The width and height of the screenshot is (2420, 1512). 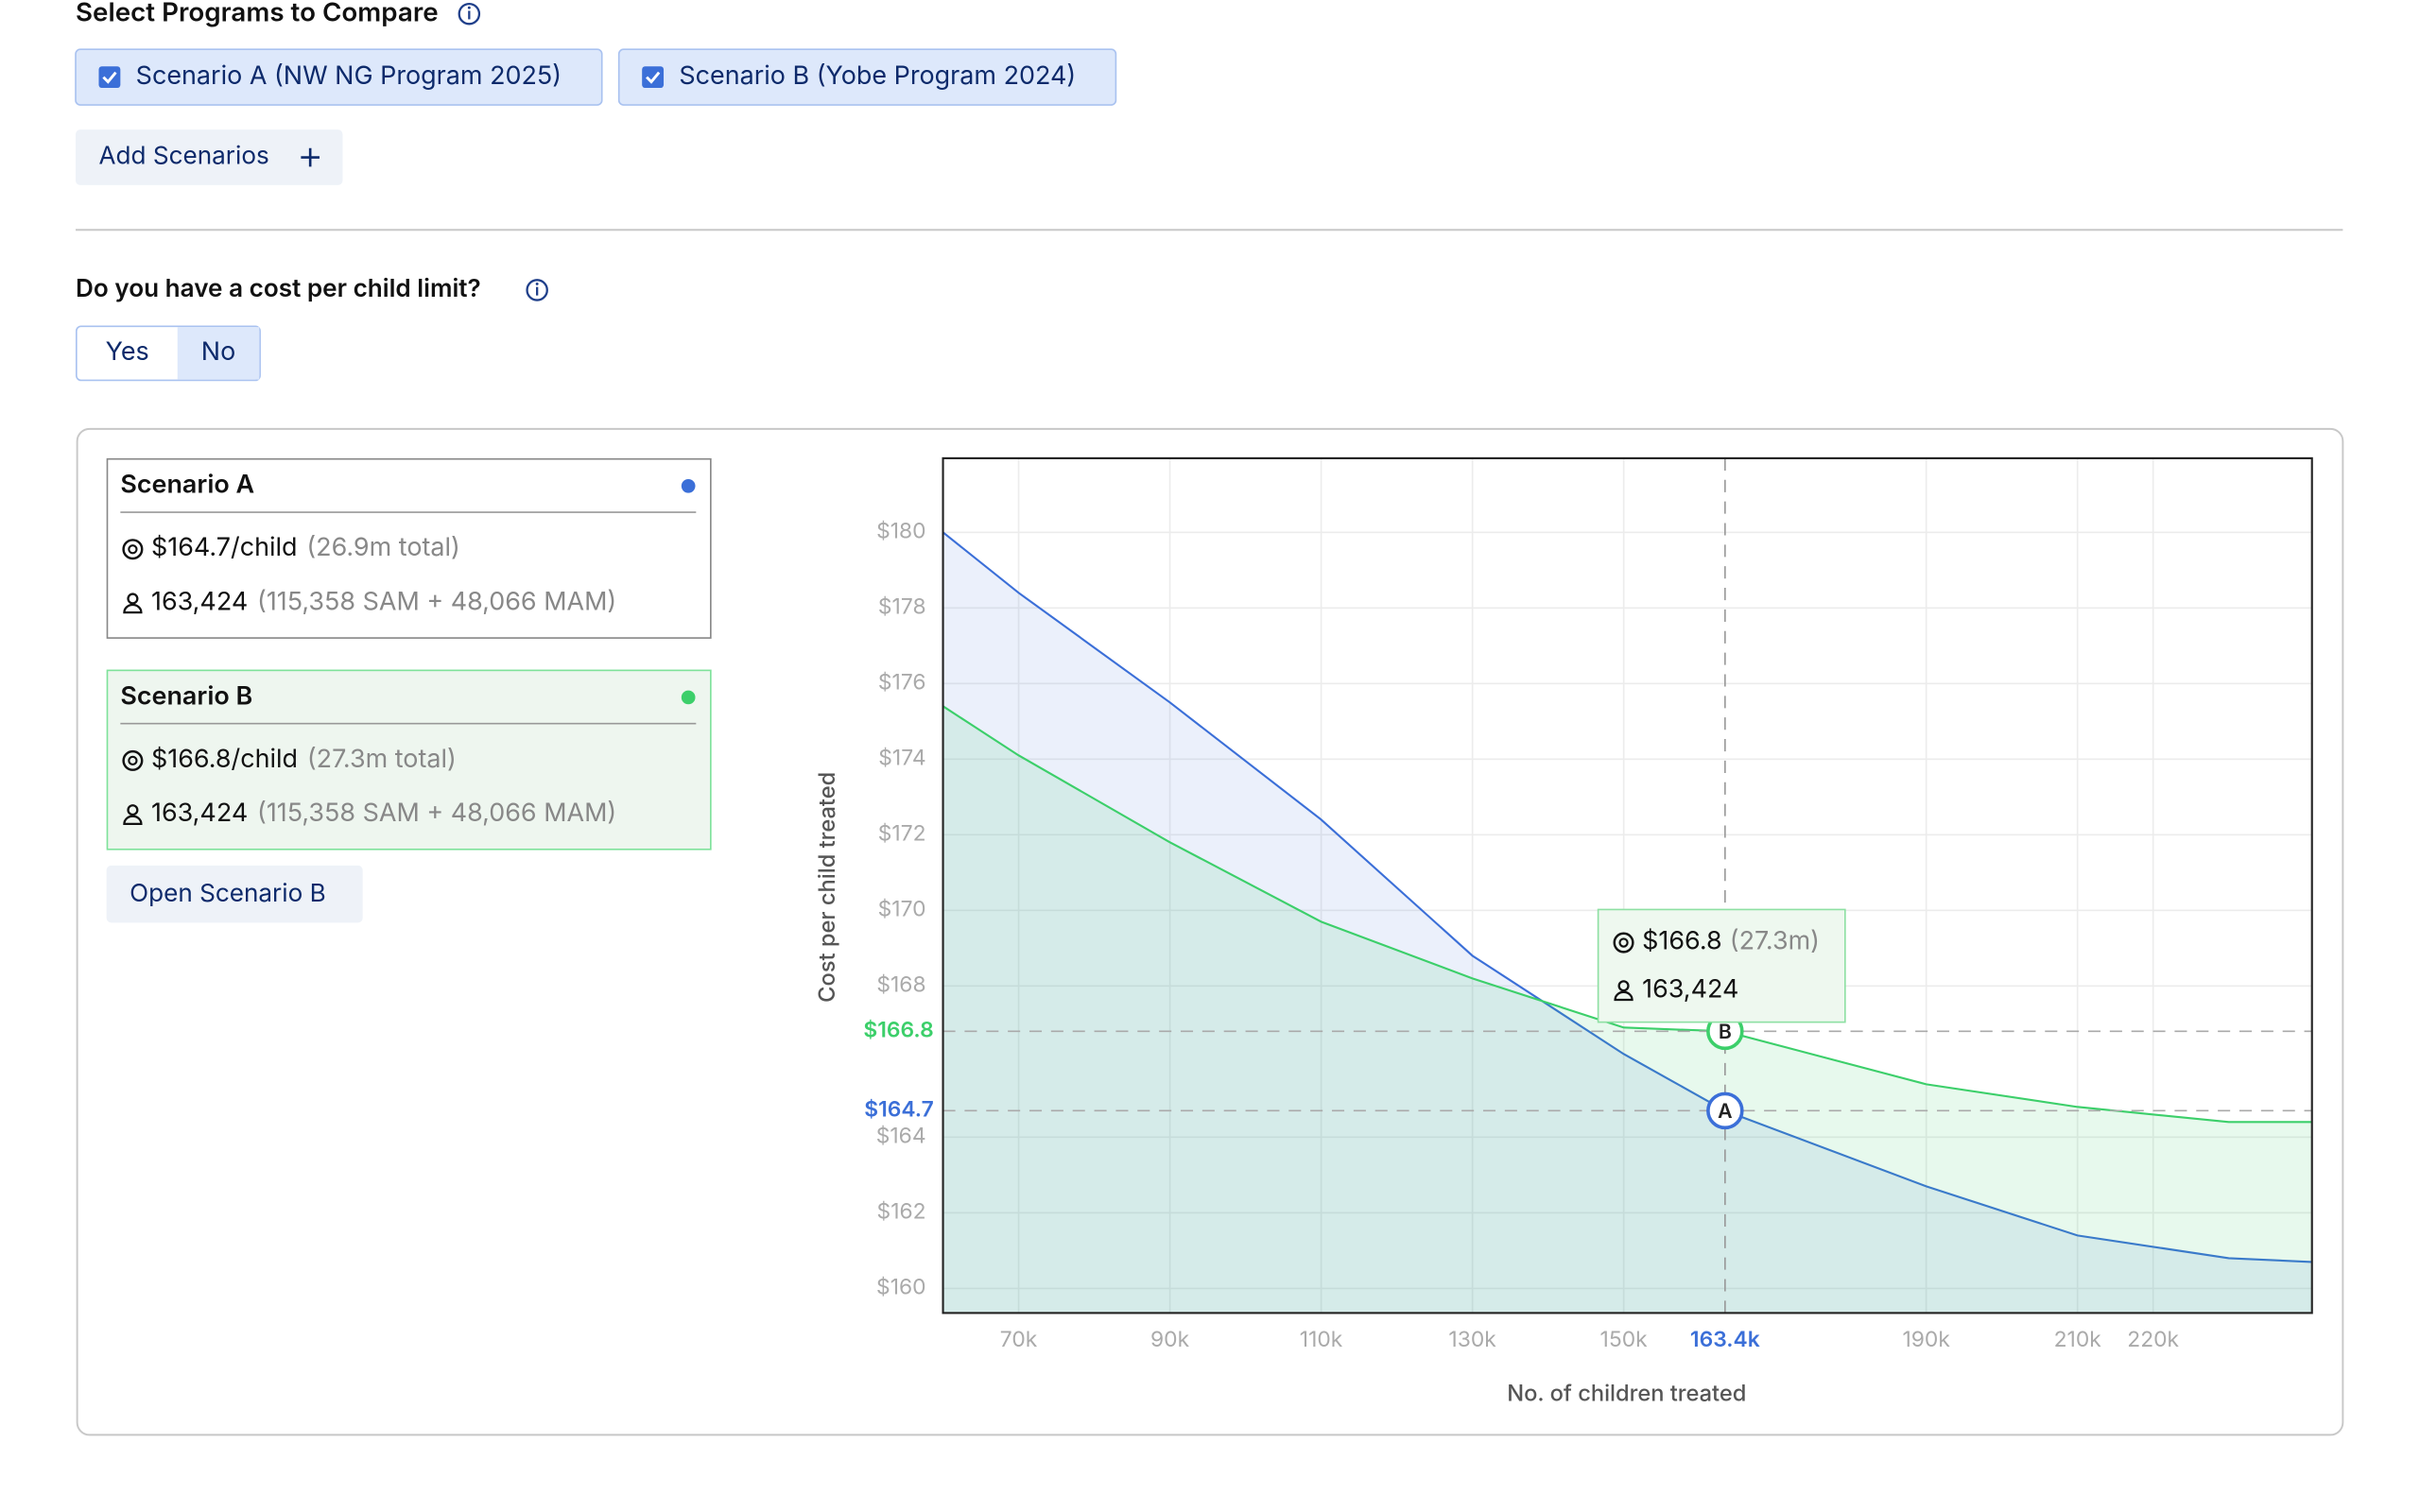 What do you see at coordinates (2153, 1339) in the screenshot?
I see `x-tick-label: 220k` at bounding box center [2153, 1339].